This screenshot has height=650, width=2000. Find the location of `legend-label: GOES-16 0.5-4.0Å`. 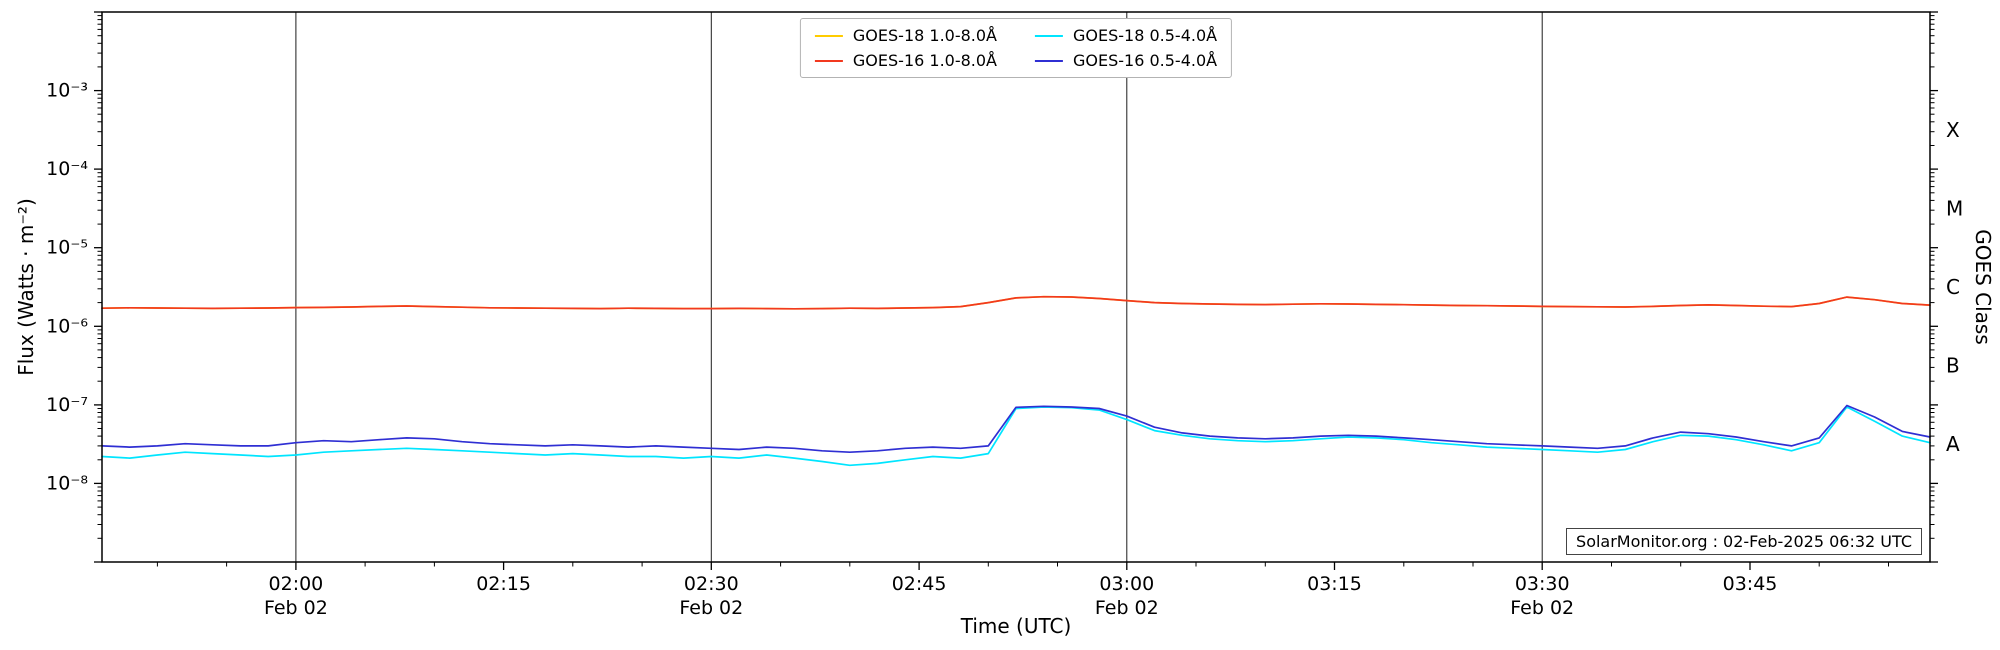

legend-label: GOES-16 0.5-4.0Å is located at coordinates (1145, 60).